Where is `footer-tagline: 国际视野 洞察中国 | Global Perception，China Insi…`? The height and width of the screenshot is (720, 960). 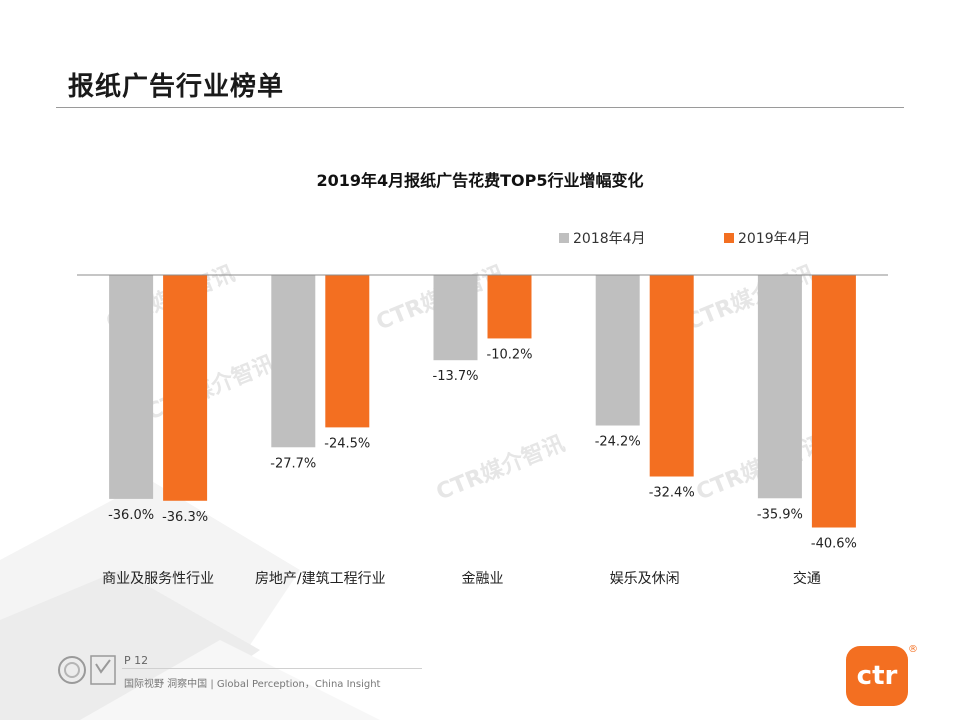 footer-tagline: 国际视野 洞察中国 | Global Perception，China Insi… is located at coordinates (252, 684).